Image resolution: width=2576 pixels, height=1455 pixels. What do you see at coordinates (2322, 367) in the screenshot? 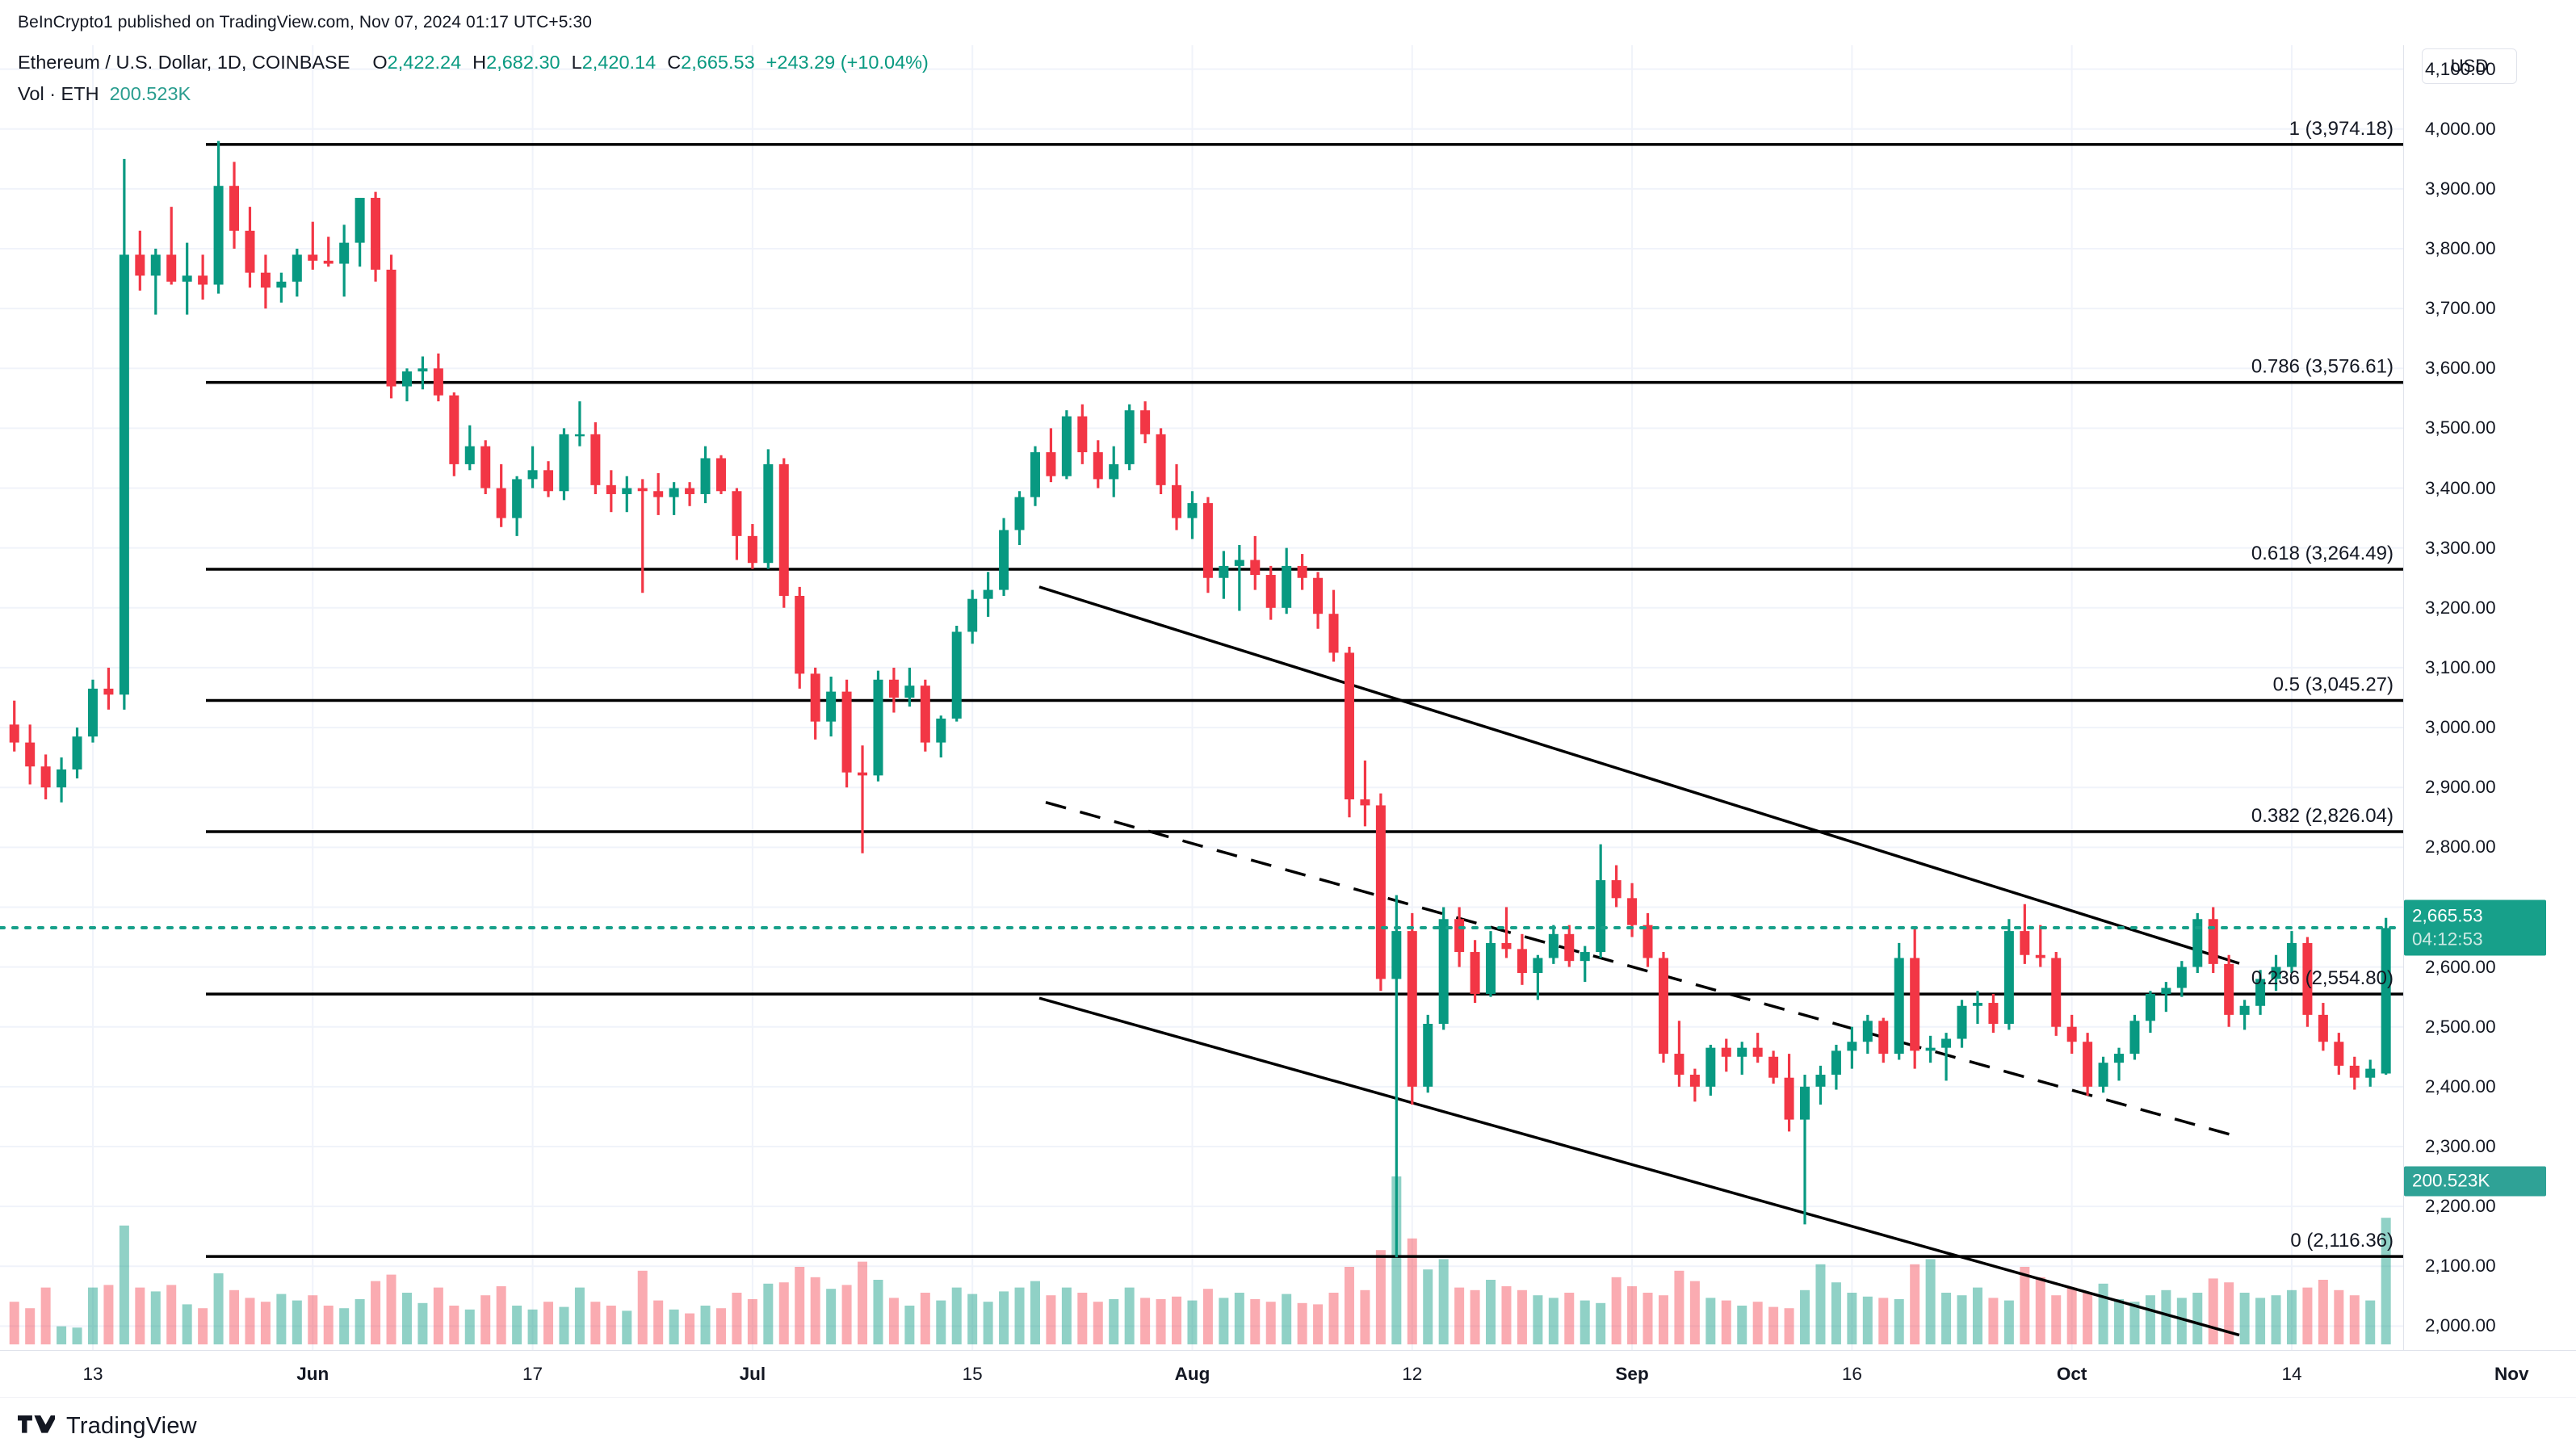
I see `fib-level-label: 0.786 (3,576.61)` at bounding box center [2322, 367].